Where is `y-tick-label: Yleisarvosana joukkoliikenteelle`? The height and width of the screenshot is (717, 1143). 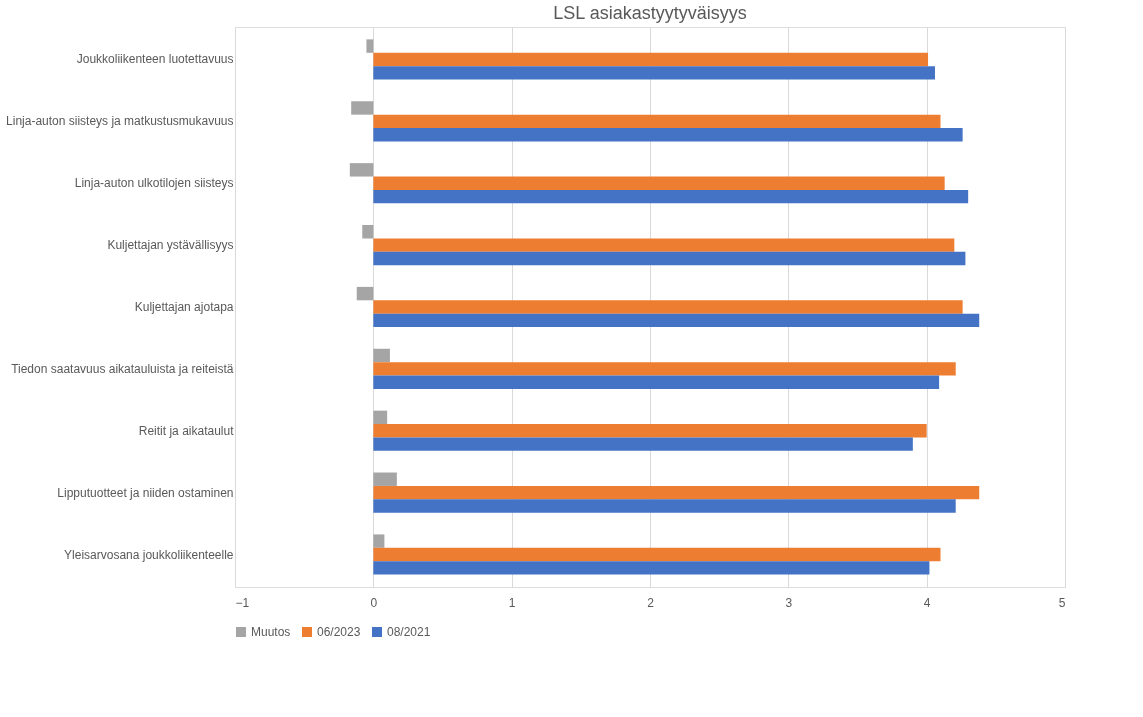
y-tick-label: Yleisarvosana joukkoliikenteelle is located at coordinates (149, 554).